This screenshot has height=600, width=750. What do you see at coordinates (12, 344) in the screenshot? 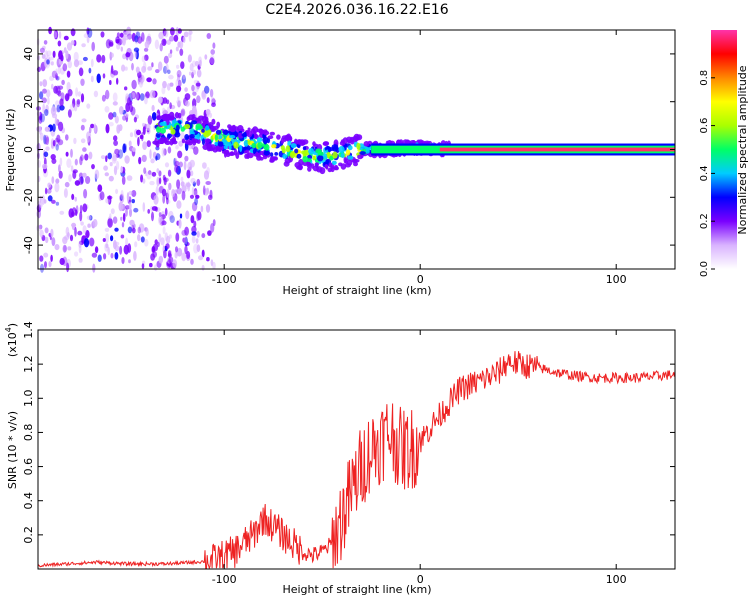
I see `snr-y-multiplier-prefix: (x10` at bounding box center [12, 344].